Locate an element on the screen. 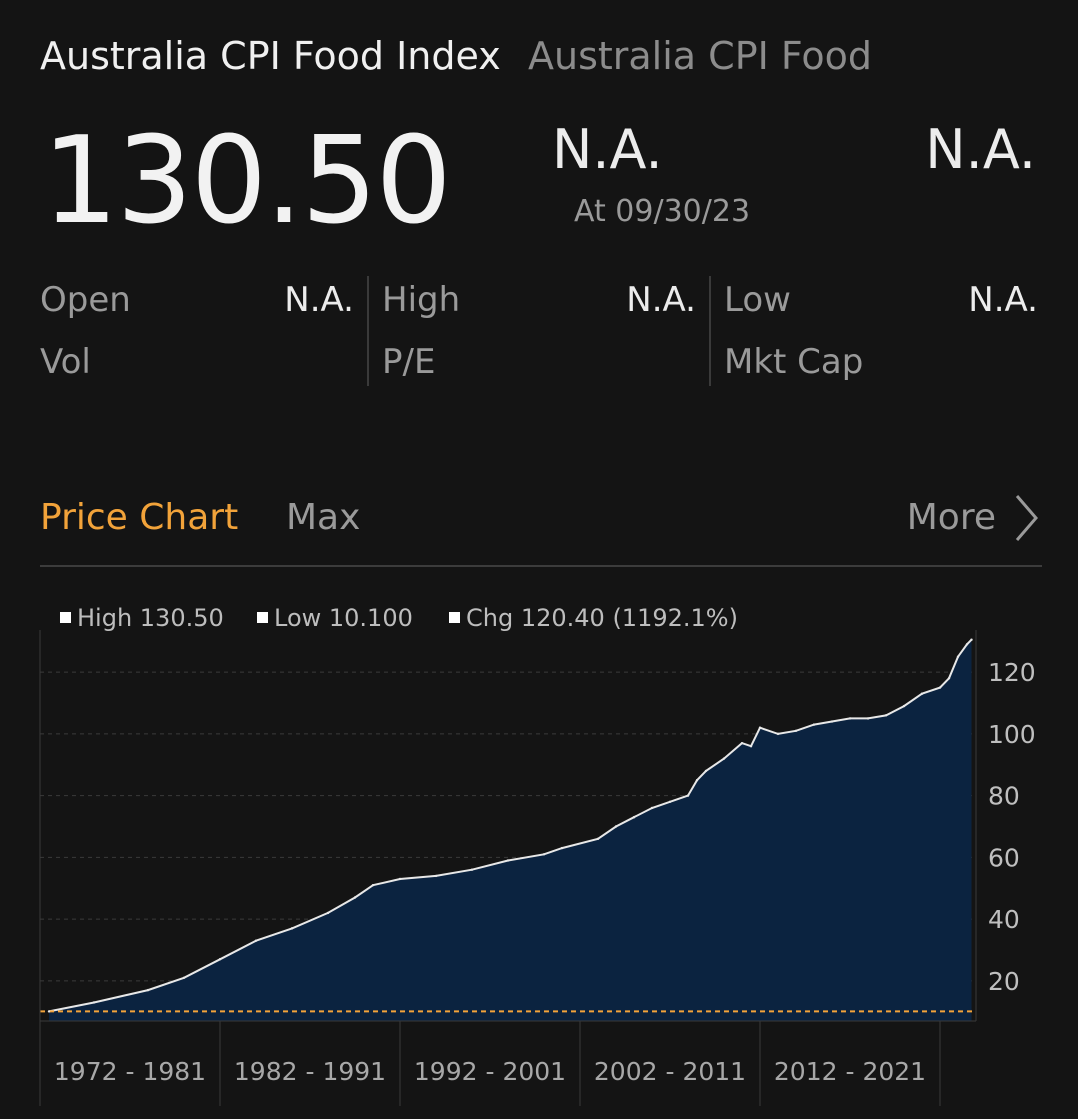 The image size is (1078, 1119). period-label: 1972 - 1981 is located at coordinates (130, 1071).